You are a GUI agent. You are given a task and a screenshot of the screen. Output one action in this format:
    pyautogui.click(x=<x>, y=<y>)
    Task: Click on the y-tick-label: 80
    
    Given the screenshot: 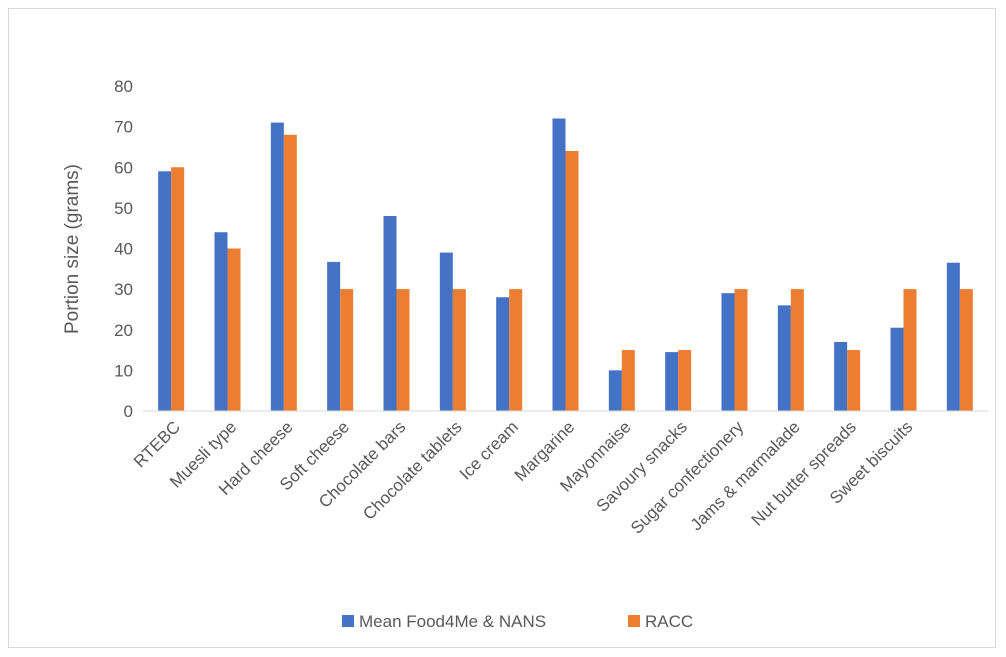 What is the action you would take?
    pyautogui.click(x=123, y=86)
    